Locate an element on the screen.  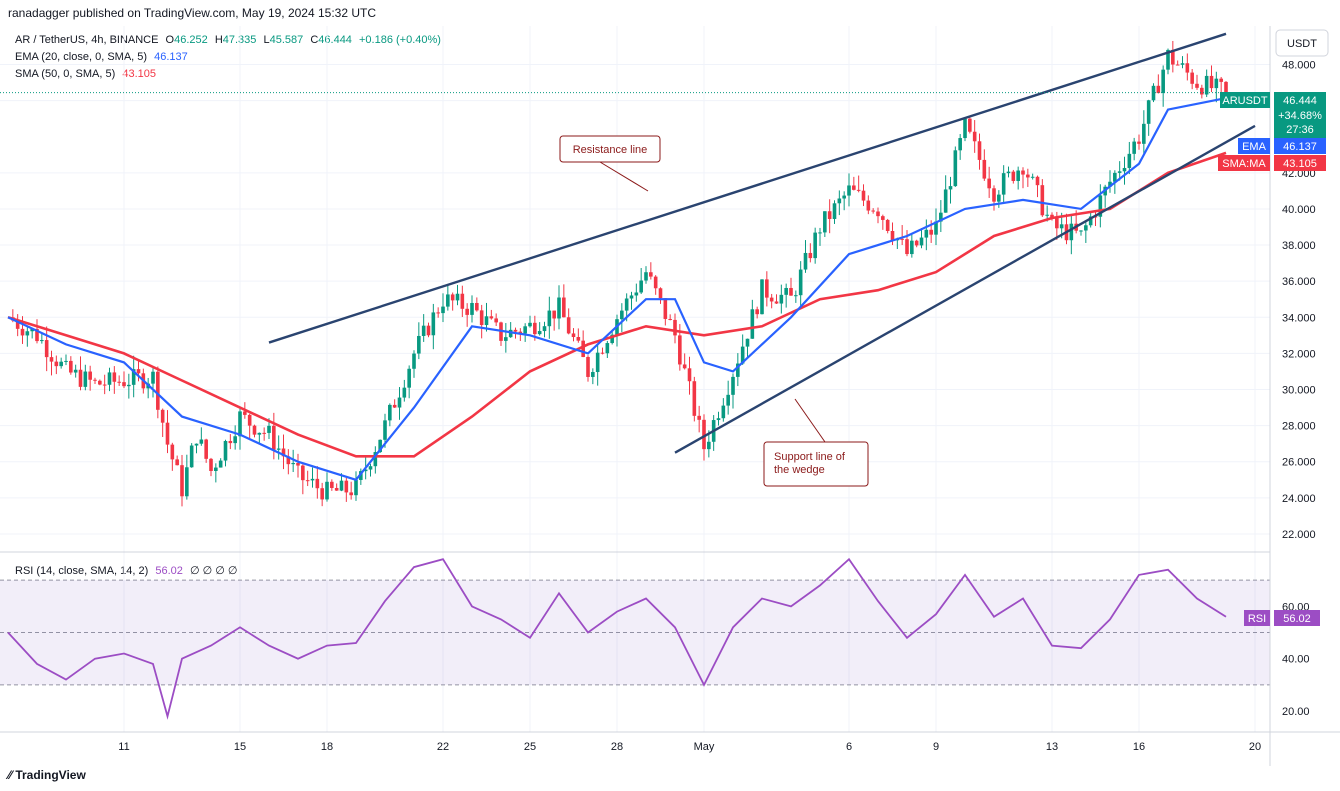
time-tick-label: 6 is located at coordinates (849, 747).